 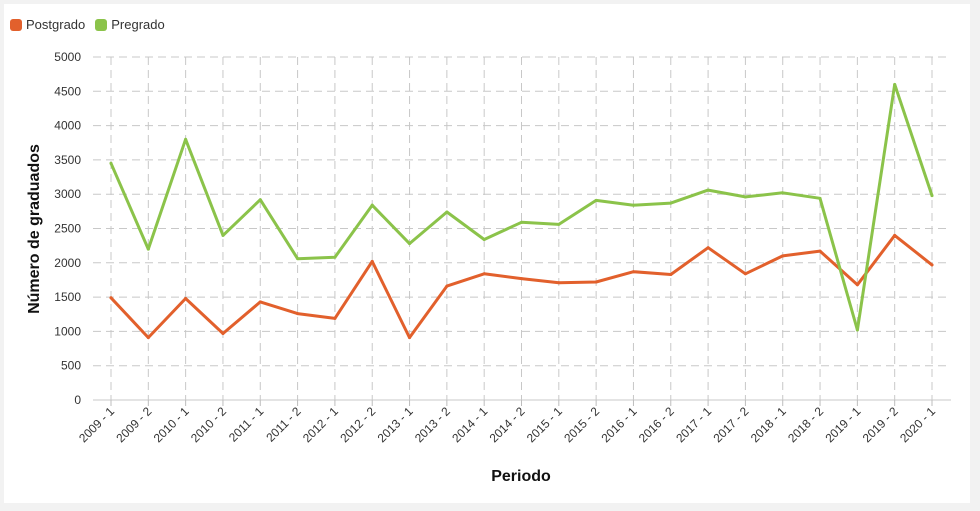 I want to click on x-tick-label: 2015 - 2, so click(x=581, y=424).